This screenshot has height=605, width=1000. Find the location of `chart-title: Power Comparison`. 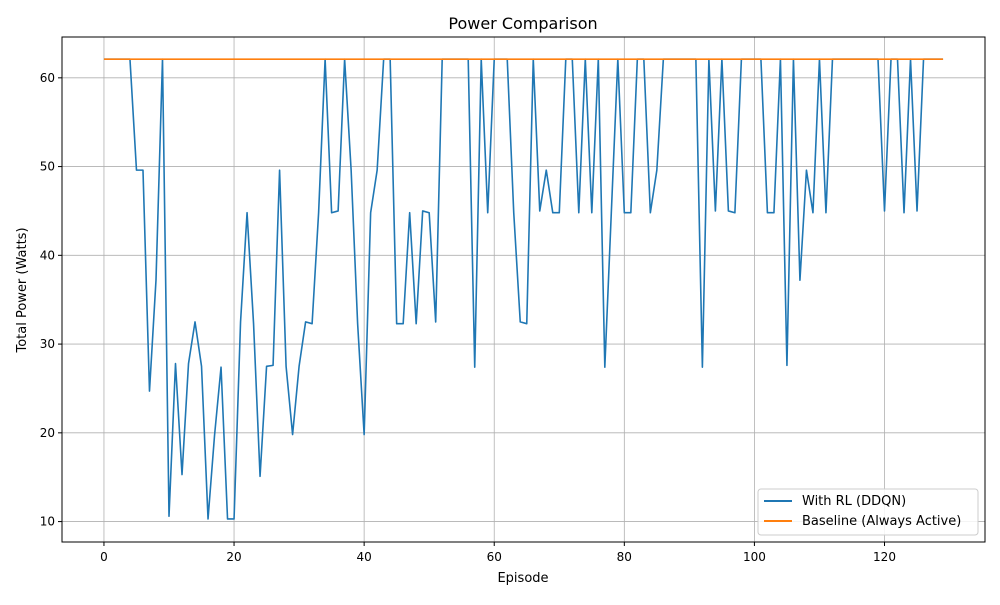

chart-title: Power Comparison is located at coordinates (522, 23).